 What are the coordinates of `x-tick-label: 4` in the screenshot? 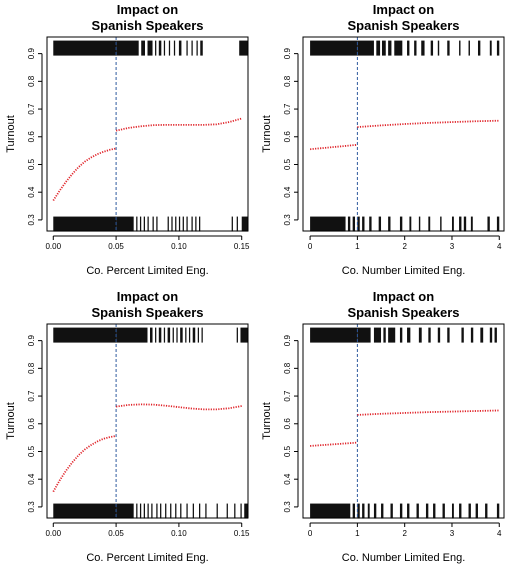 It's located at (499, 533).